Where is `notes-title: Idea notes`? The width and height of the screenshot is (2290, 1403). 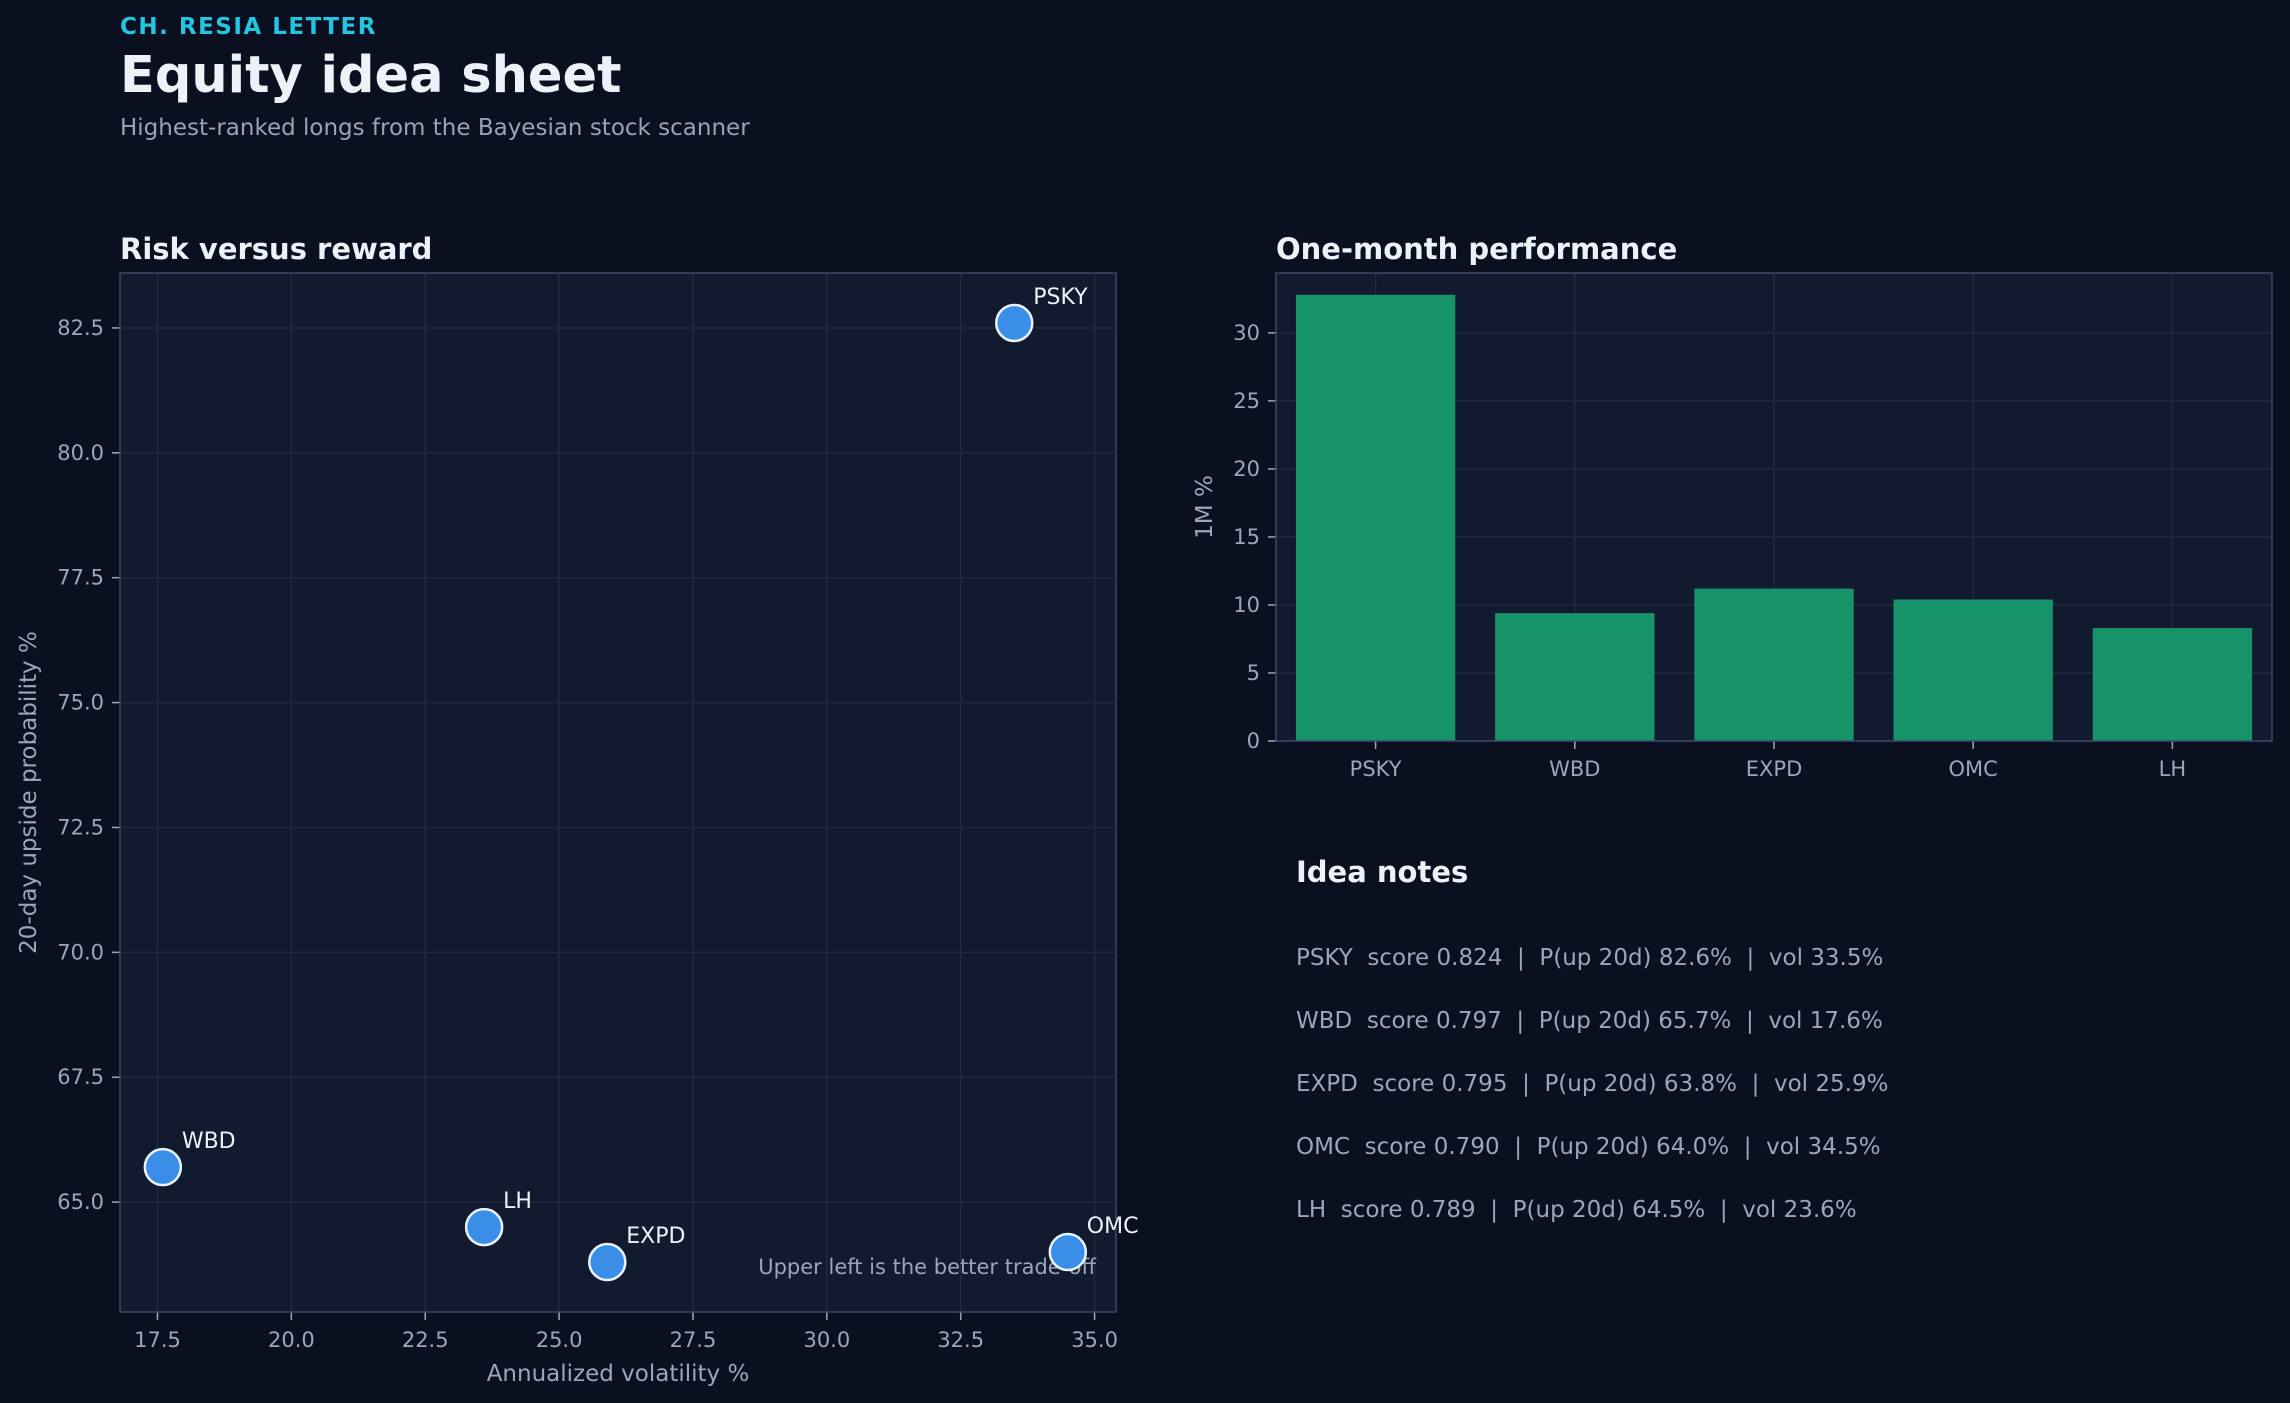
notes-title: Idea notes is located at coordinates (1382, 872).